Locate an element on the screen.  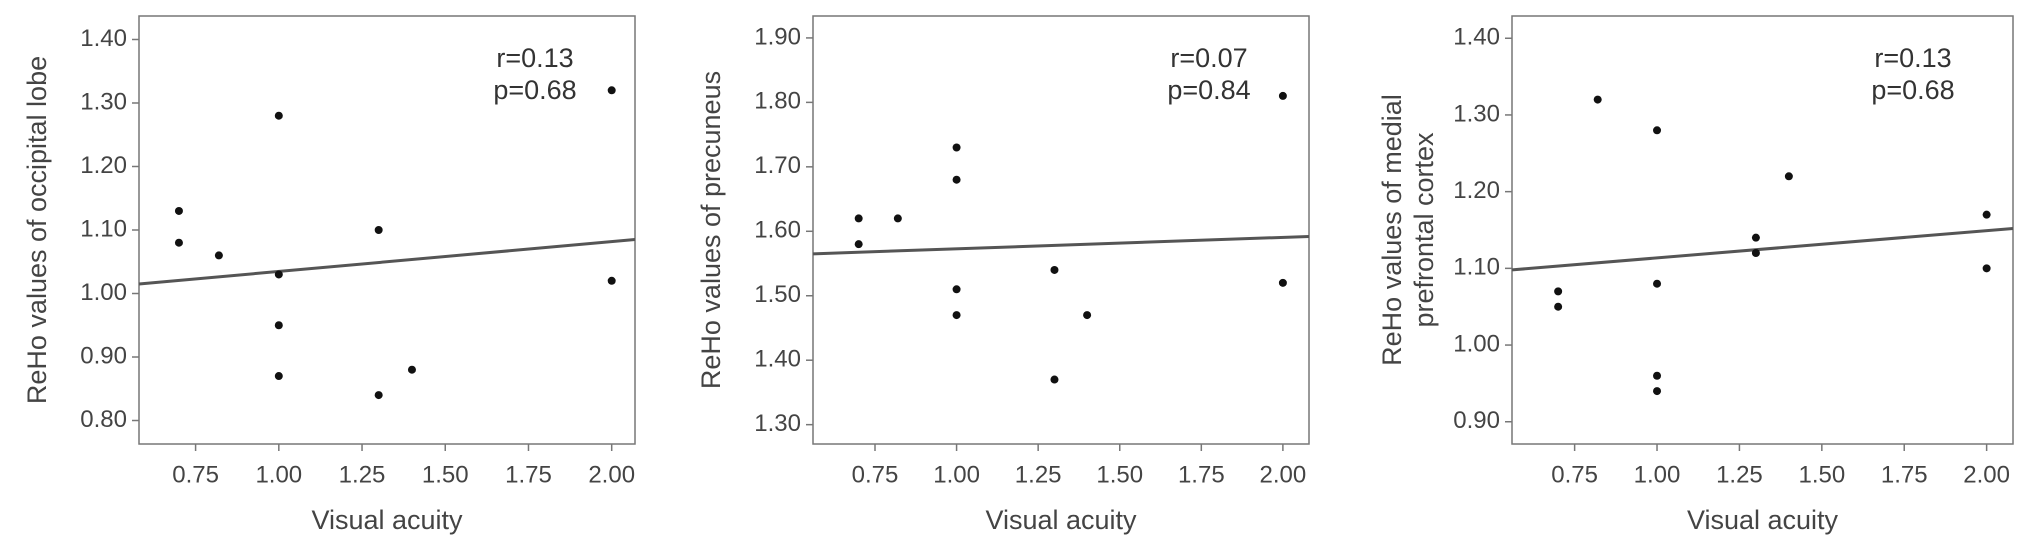
y-axis-label: ReHo values of medial is located at coordinates (1392, 230).